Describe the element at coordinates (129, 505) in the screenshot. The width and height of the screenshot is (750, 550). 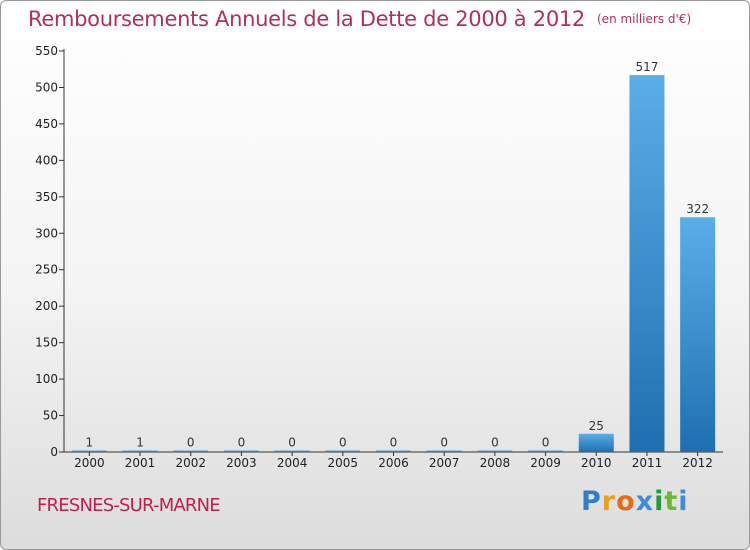
I see `location-name: FRESNES-SUR-MARNE` at that location.